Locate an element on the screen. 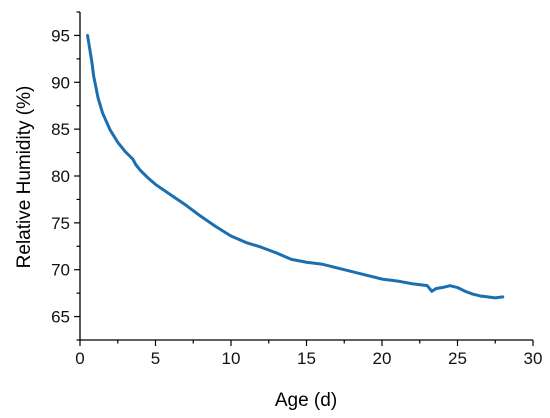 The width and height of the screenshot is (550, 418). x-tick-label: 30 is located at coordinates (533, 358).